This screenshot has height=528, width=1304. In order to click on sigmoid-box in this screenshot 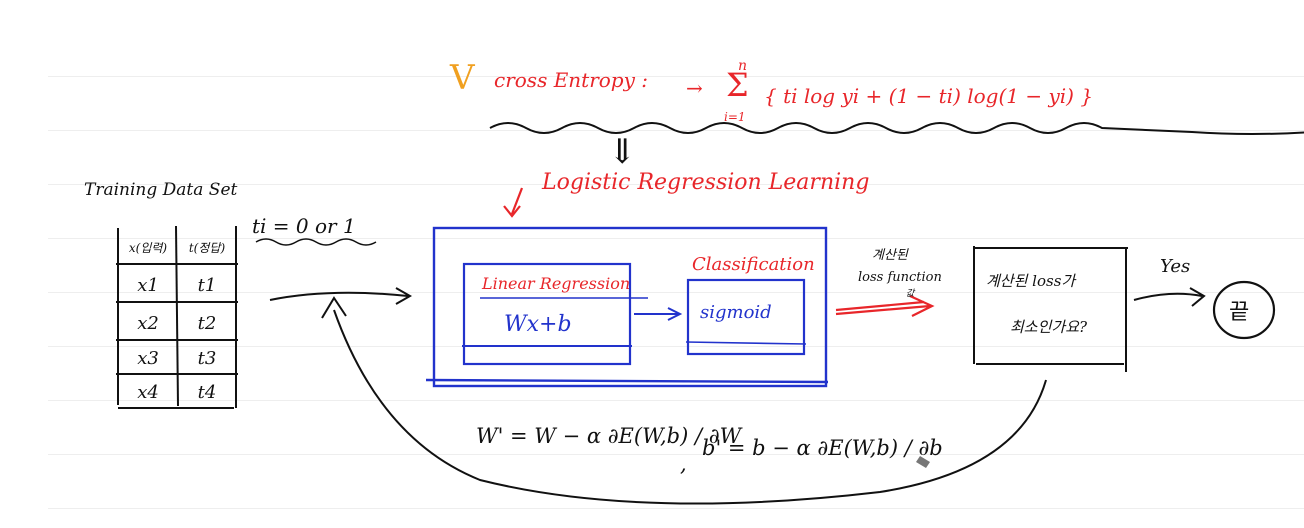, I will do `click(746, 317)`.